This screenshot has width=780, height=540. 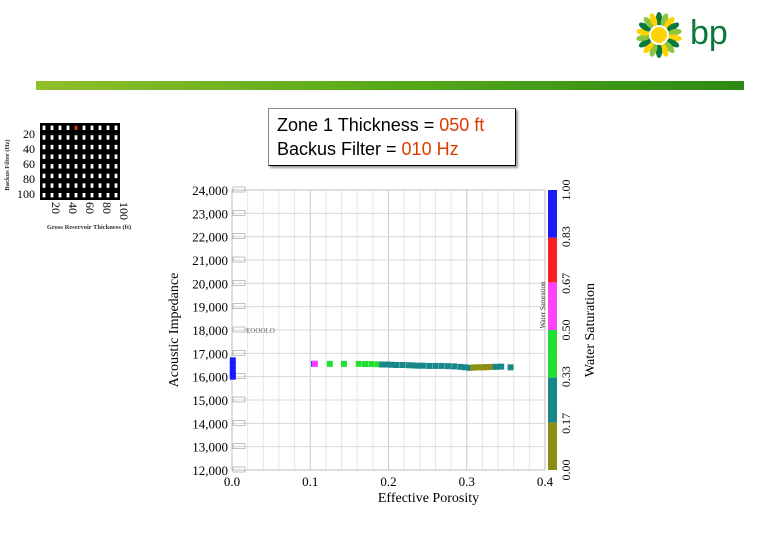 I want to click on colorbar-tick-label: 0.00, so click(x=566, y=470).